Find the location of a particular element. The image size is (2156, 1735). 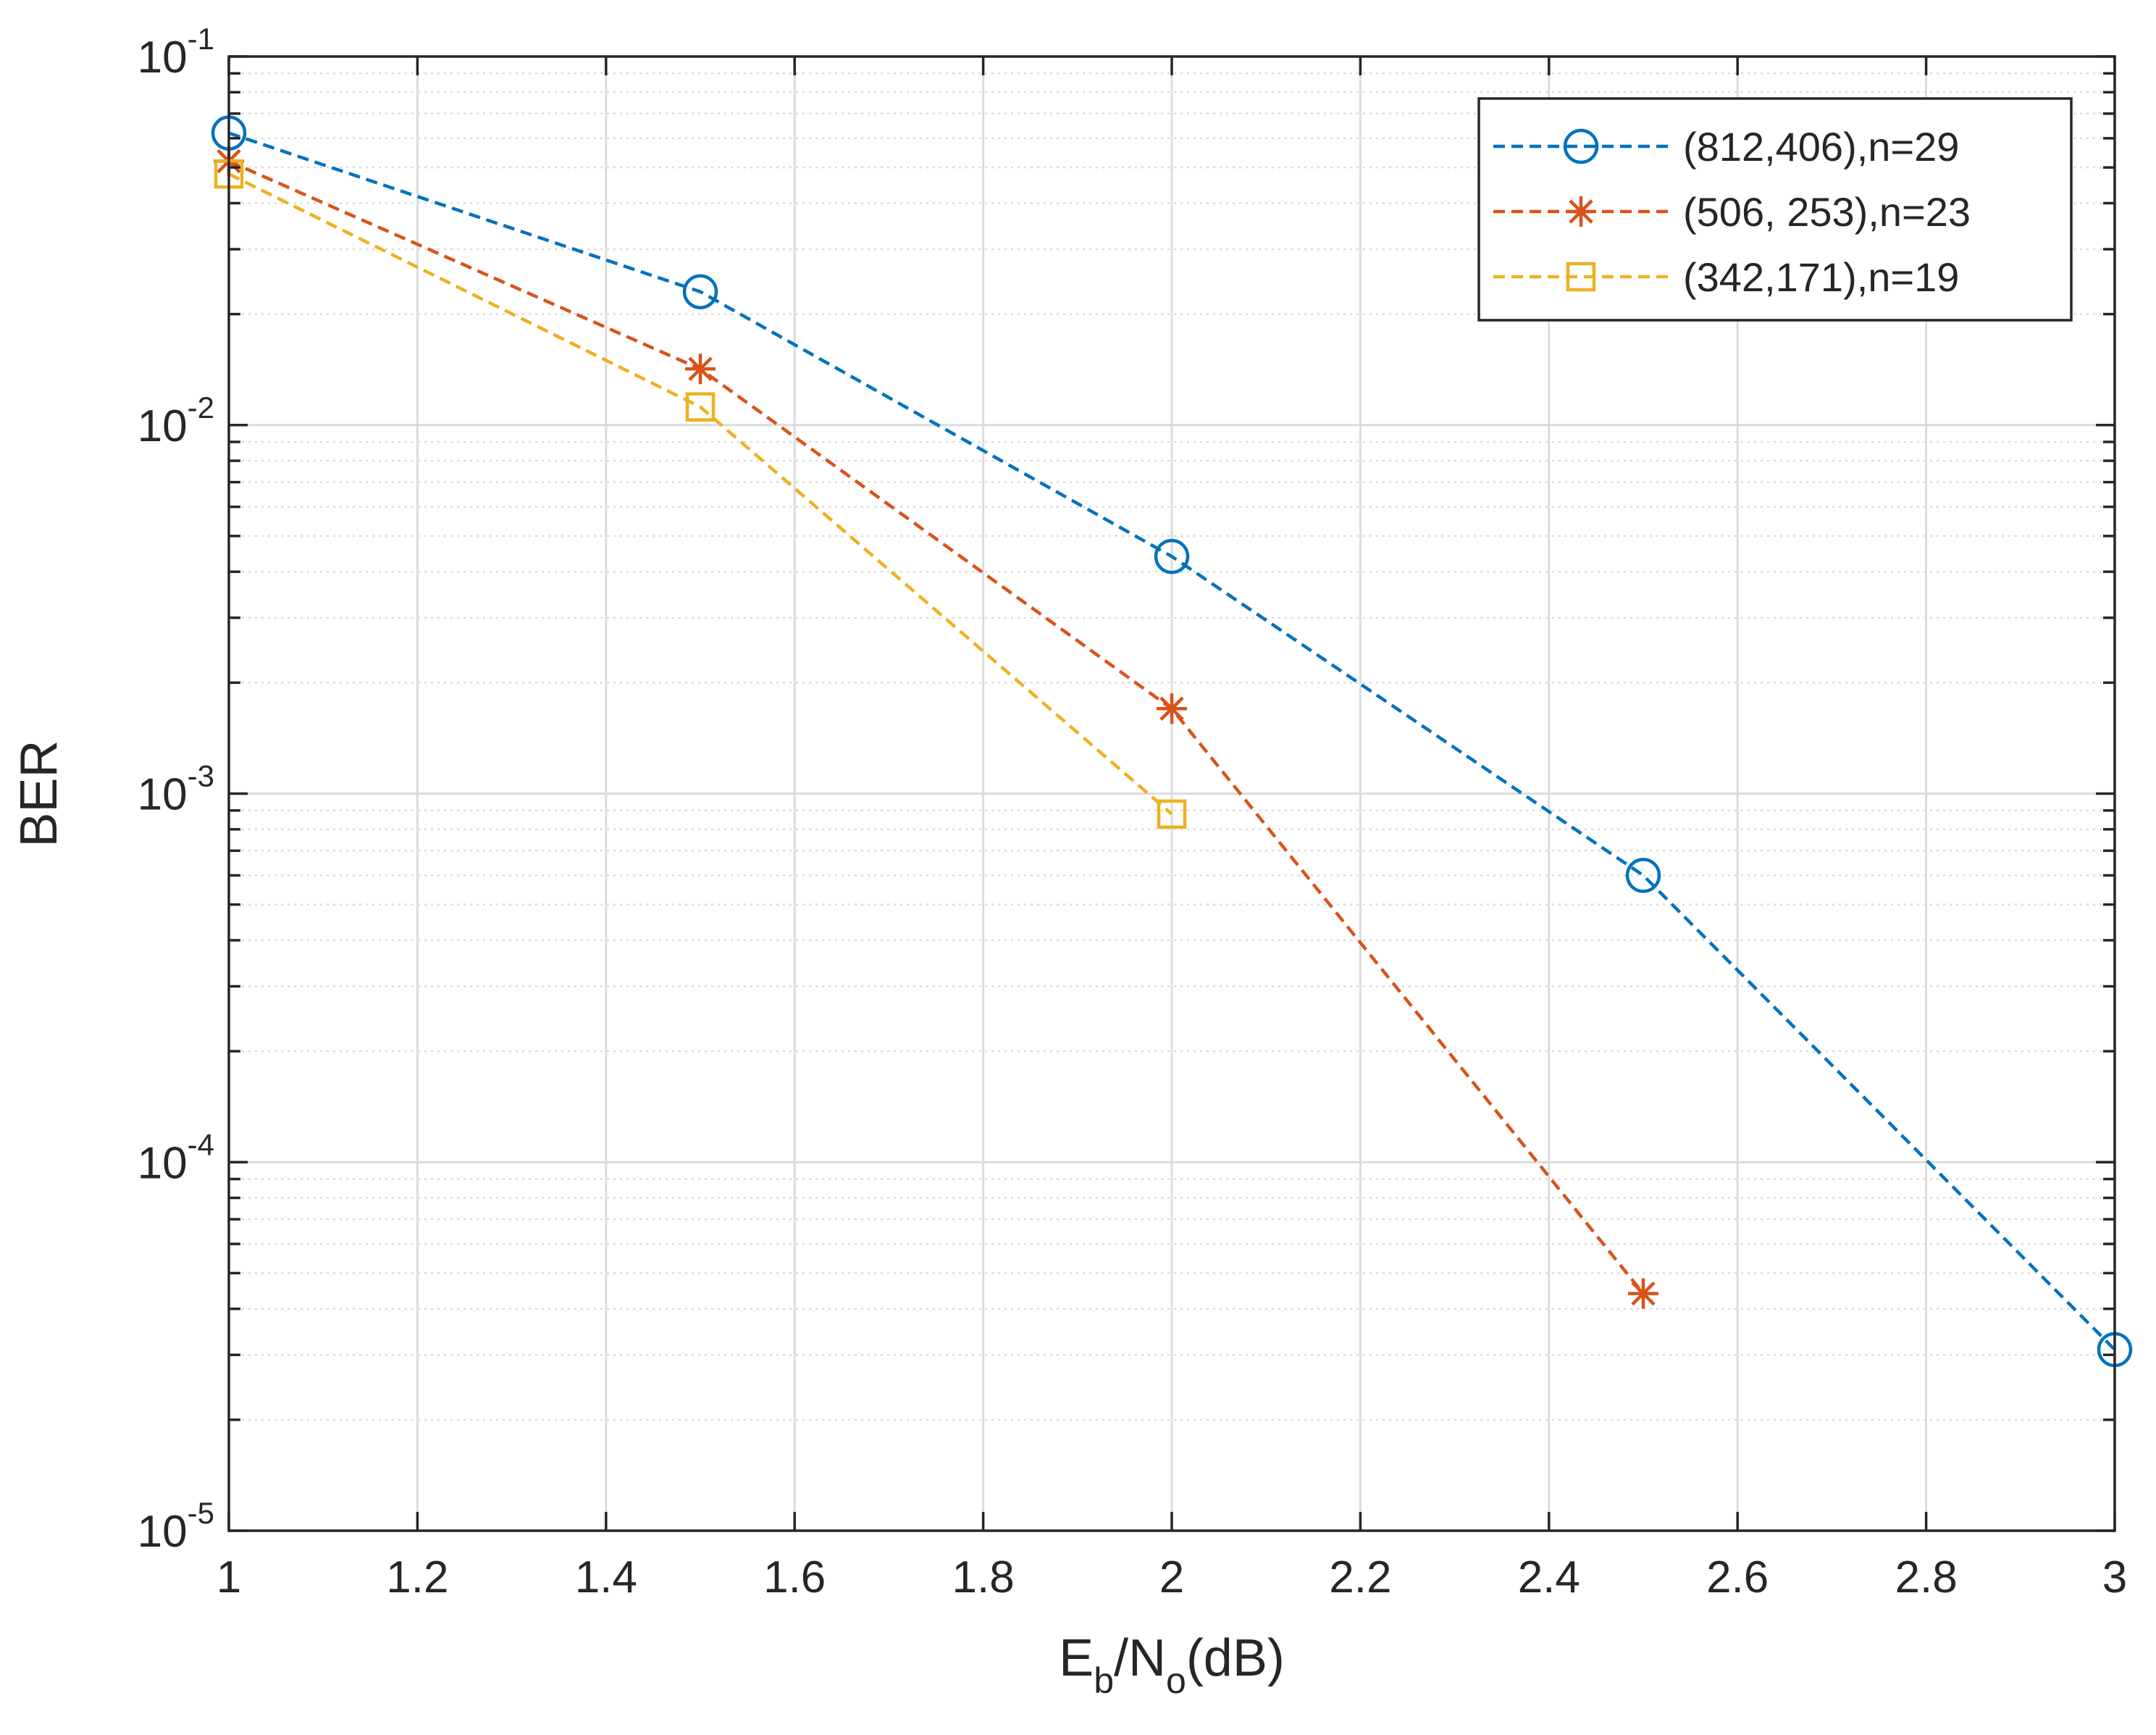

y-tick-label: 10⁻⁴ is located at coordinates (176, 1157).